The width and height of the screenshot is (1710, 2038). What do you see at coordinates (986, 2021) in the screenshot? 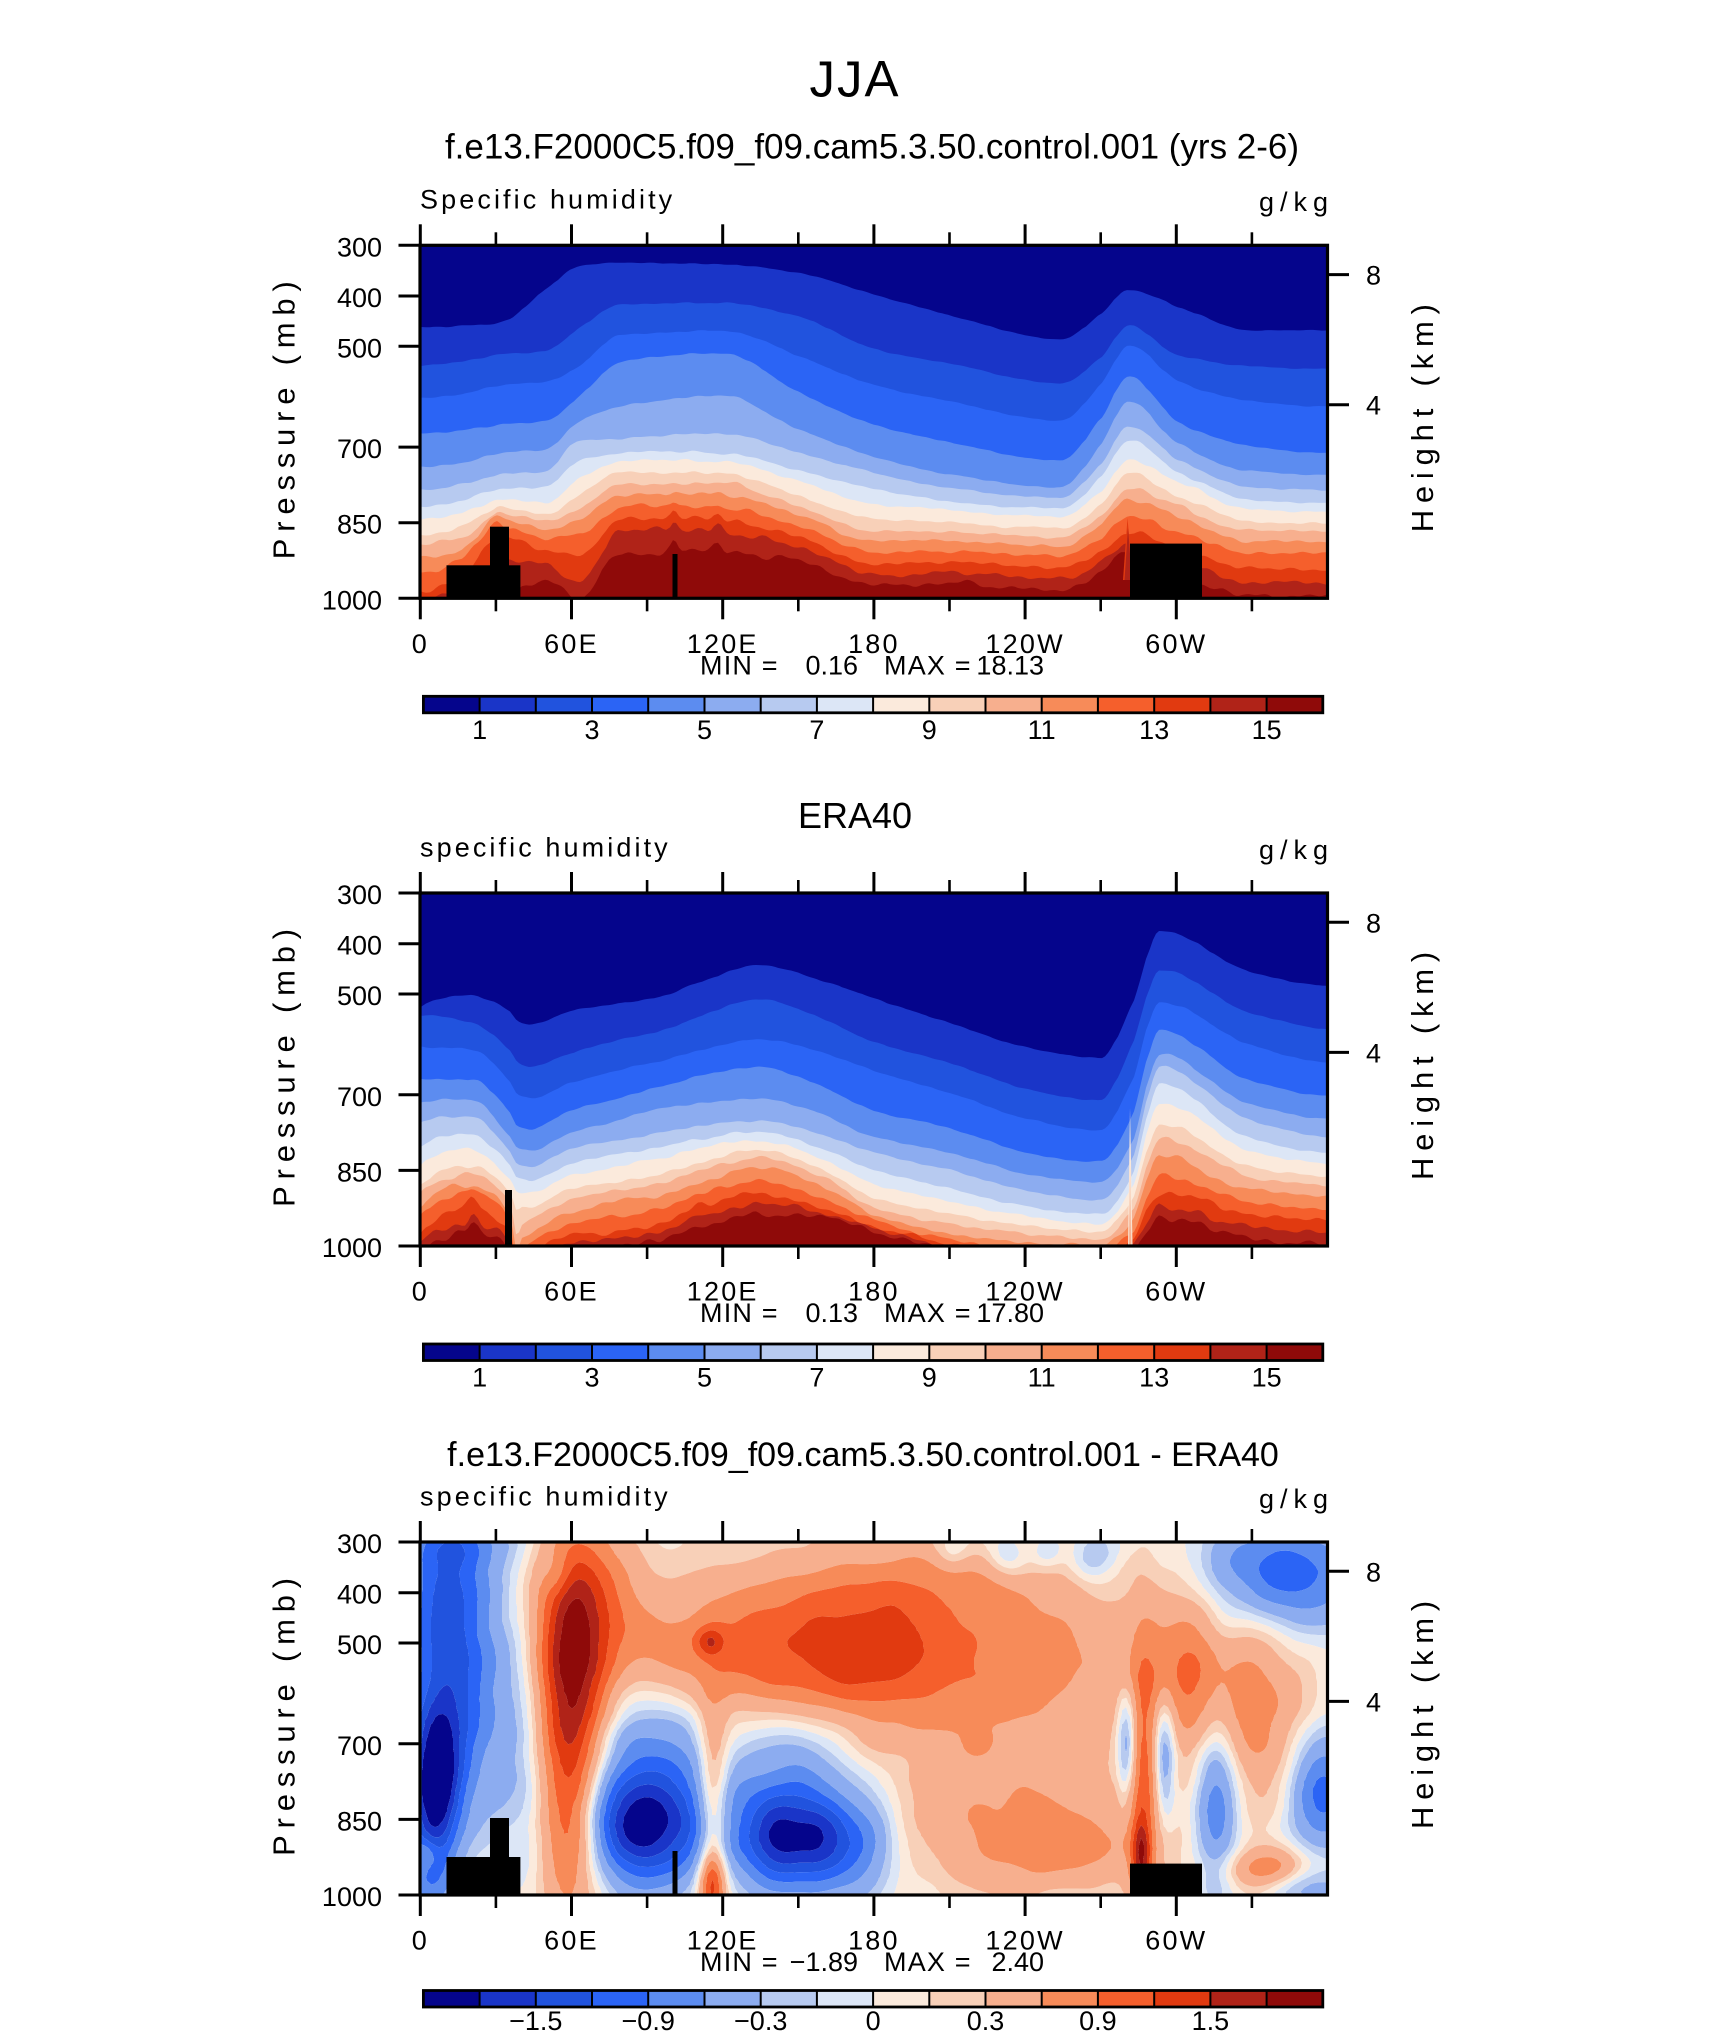
I see `svg-text: 0.3` at bounding box center [986, 2021].